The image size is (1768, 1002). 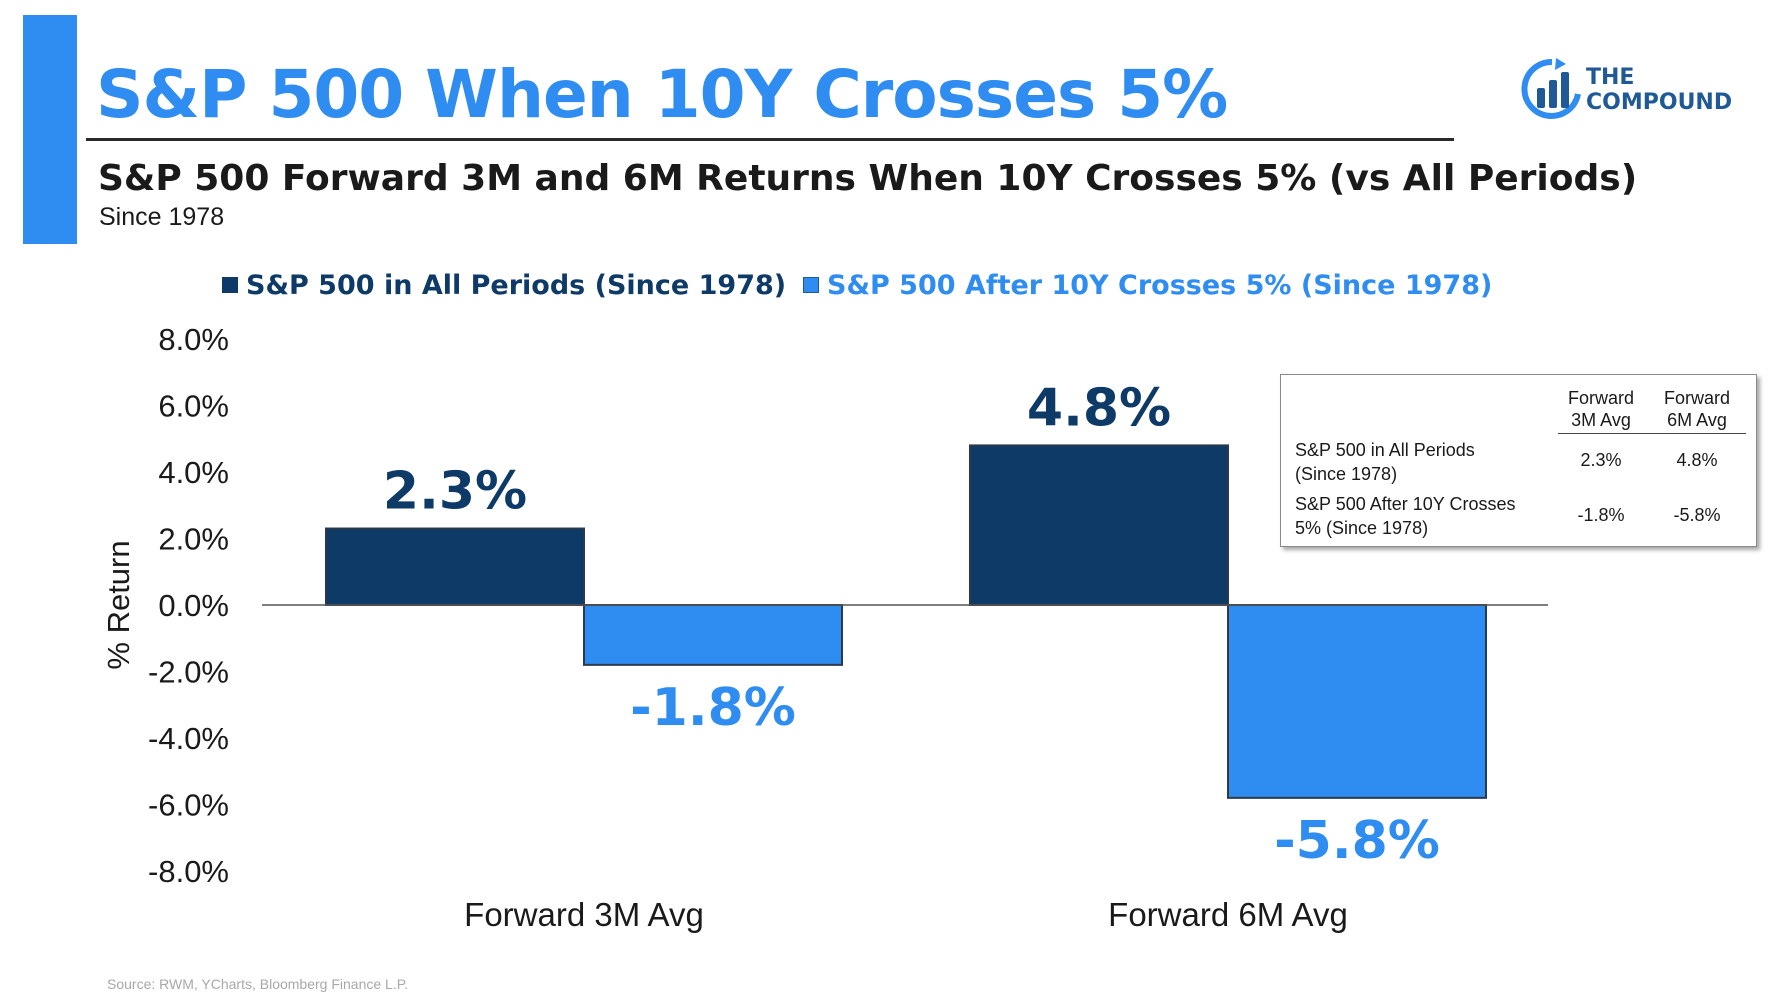 I want to click on table-row-label-all-periods: S&P 500 in All Periods (Since 1978), so click(x=1385, y=462).